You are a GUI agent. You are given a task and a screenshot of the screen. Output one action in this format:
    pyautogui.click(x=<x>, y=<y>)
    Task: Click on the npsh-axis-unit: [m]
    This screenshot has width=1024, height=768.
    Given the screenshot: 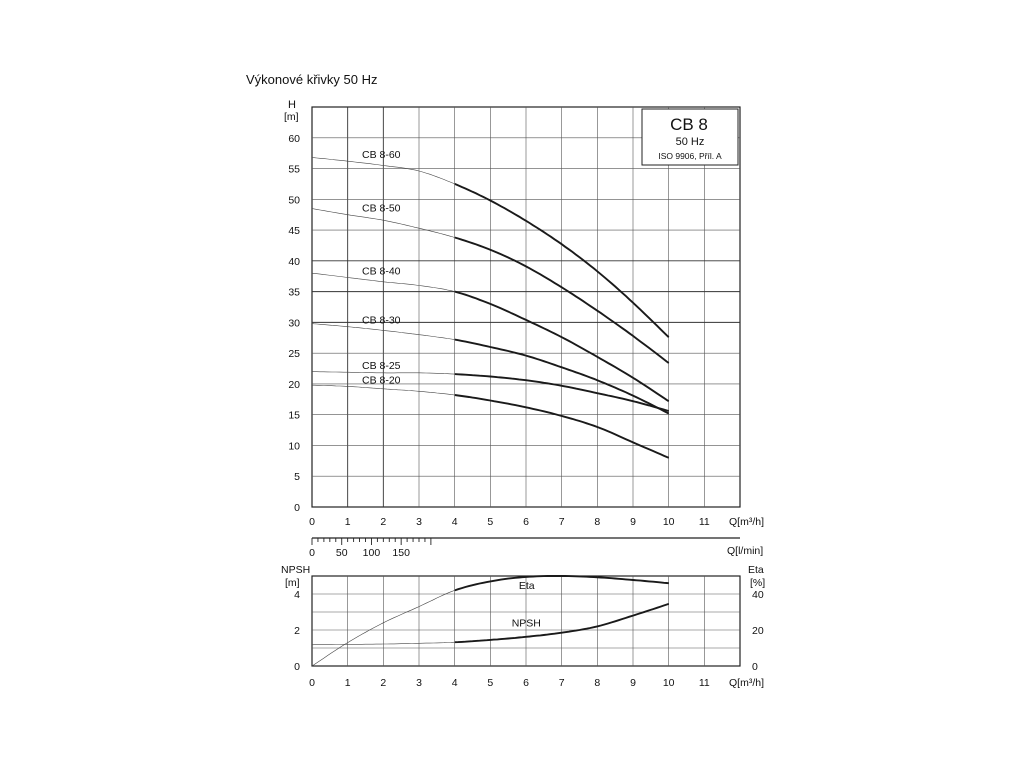 What is the action you would take?
    pyautogui.click(x=292, y=583)
    